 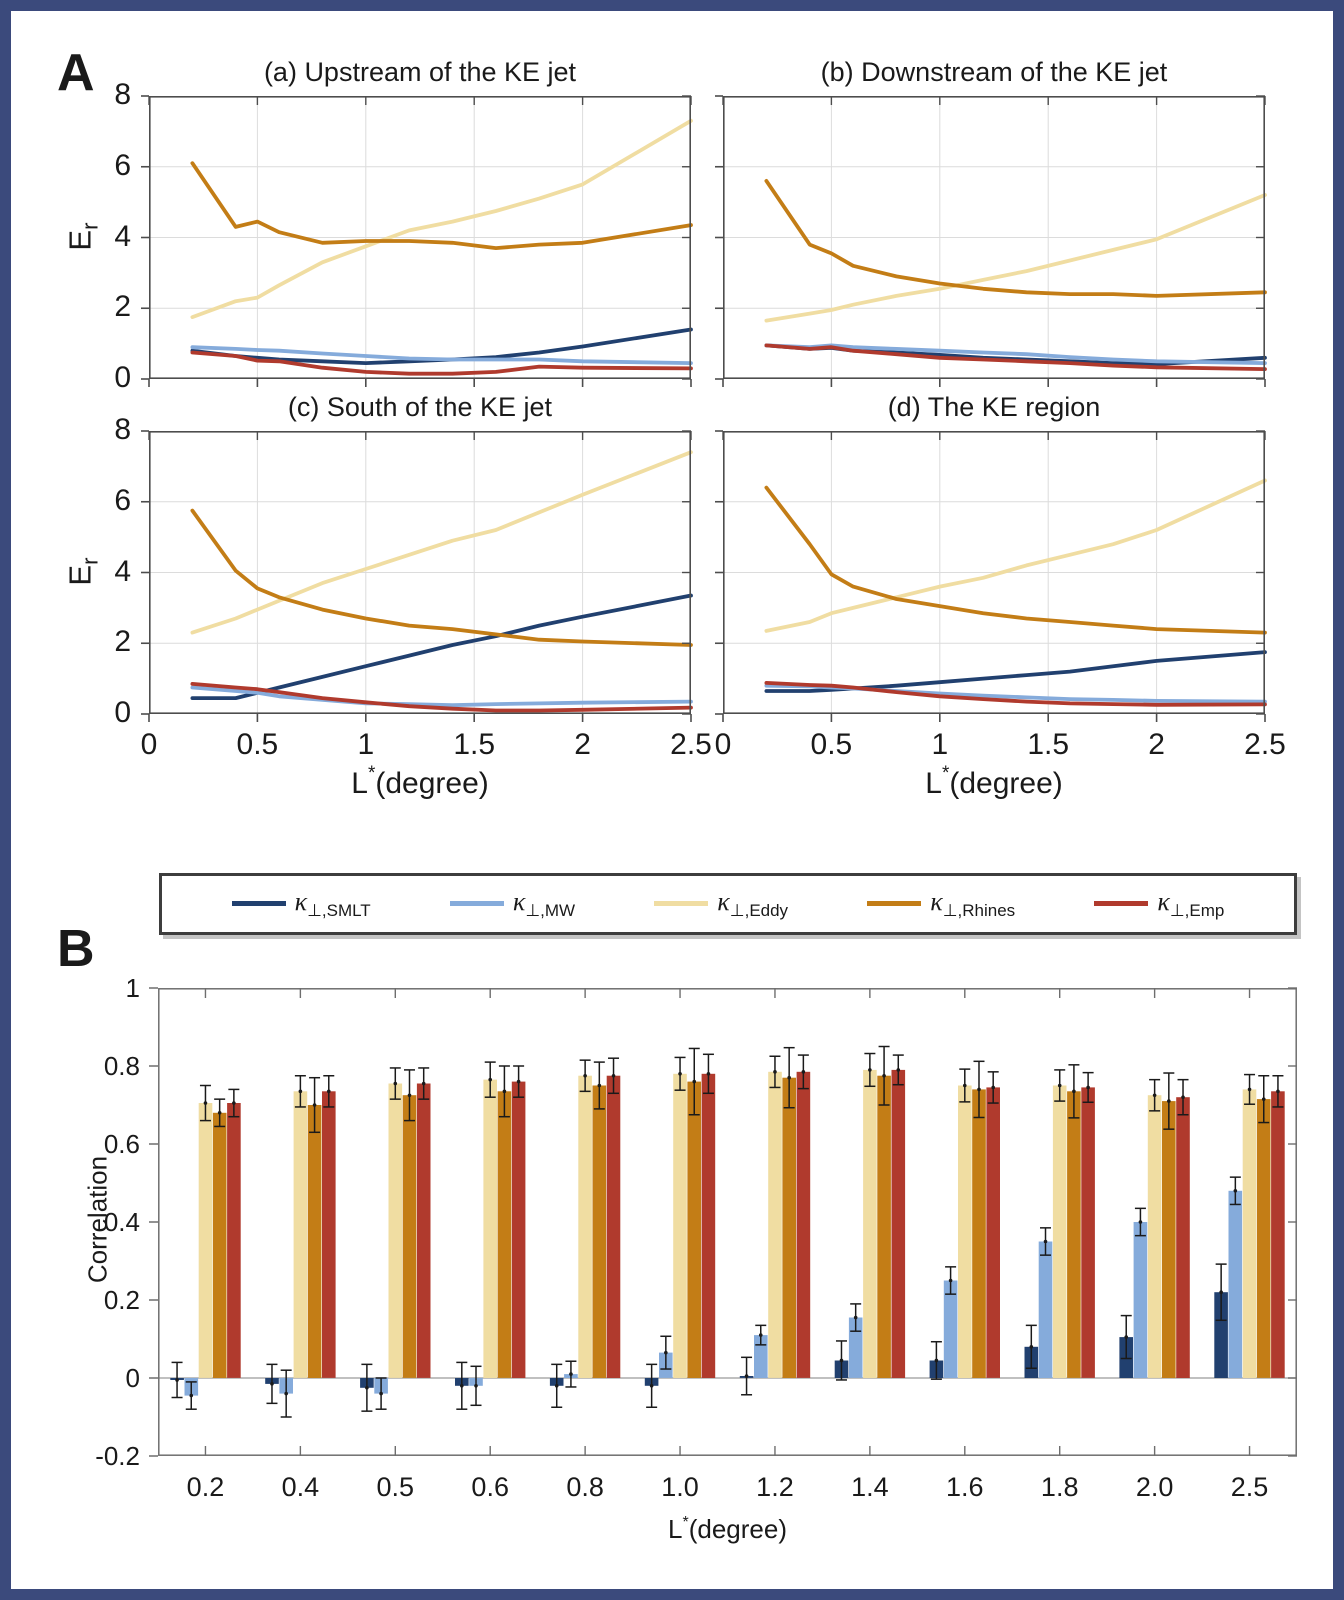 I want to click on y-tick-label: 6, so click(x=122, y=165).